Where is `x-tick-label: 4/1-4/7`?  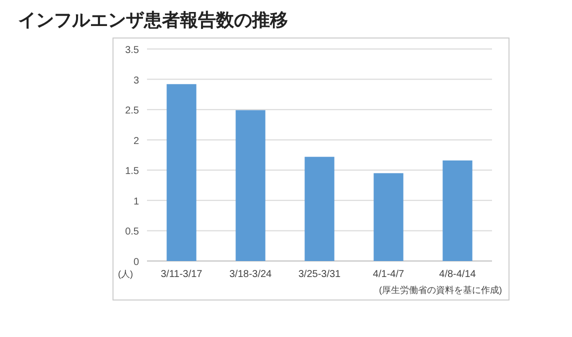
x-tick-label: 4/1-4/7 is located at coordinates (388, 274).